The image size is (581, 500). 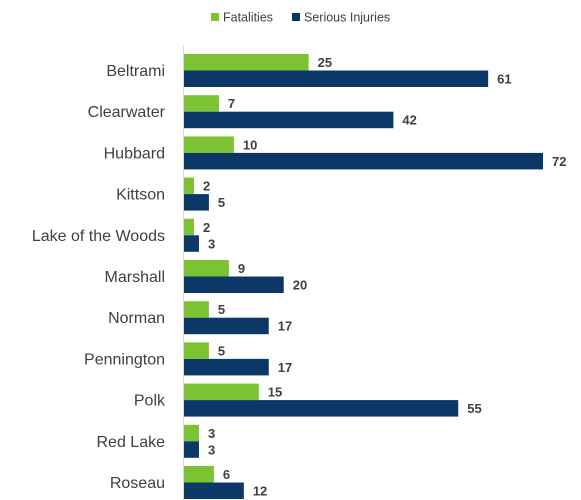 I want to click on category-label-pennington: Pennington, so click(x=124, y=359).